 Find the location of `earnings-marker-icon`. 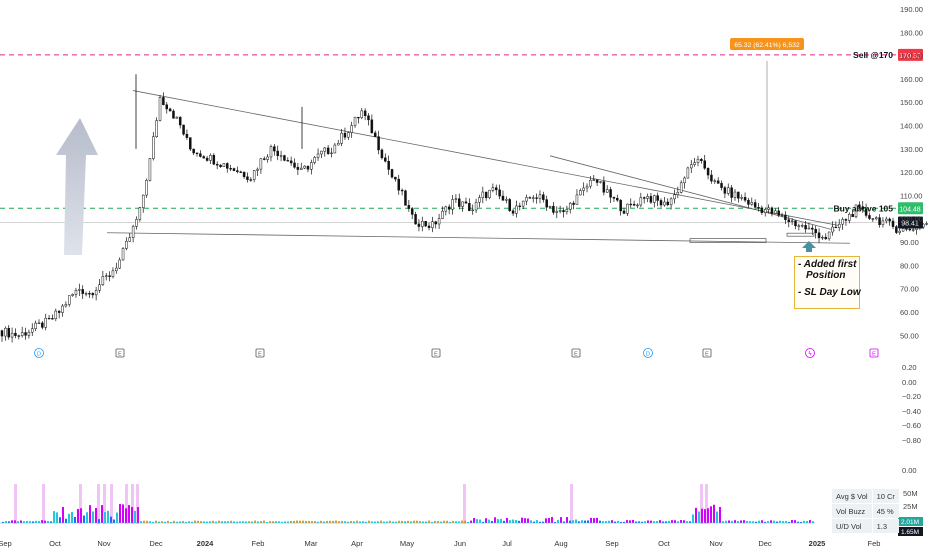

earnings-marker-icon is located at coordinates (260, 353).